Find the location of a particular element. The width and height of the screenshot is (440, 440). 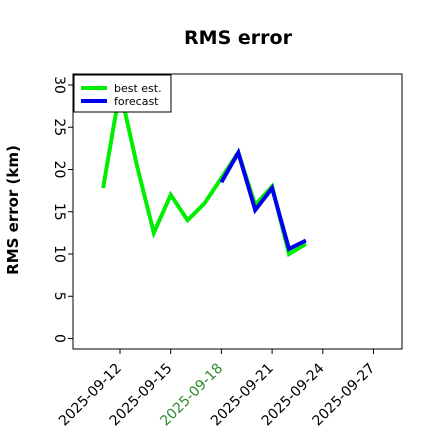

y-tick-label: 0 is located at coordinates (59, 338).